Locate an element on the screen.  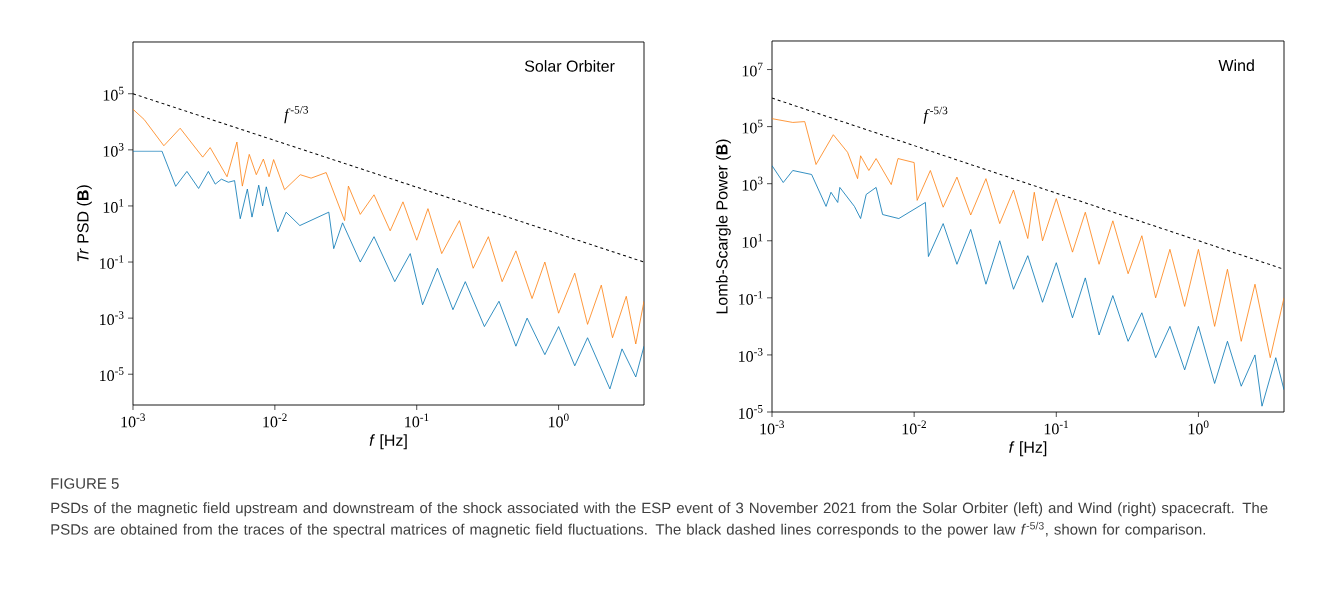
annotation: Wind is located at coordinates (1236, 65).